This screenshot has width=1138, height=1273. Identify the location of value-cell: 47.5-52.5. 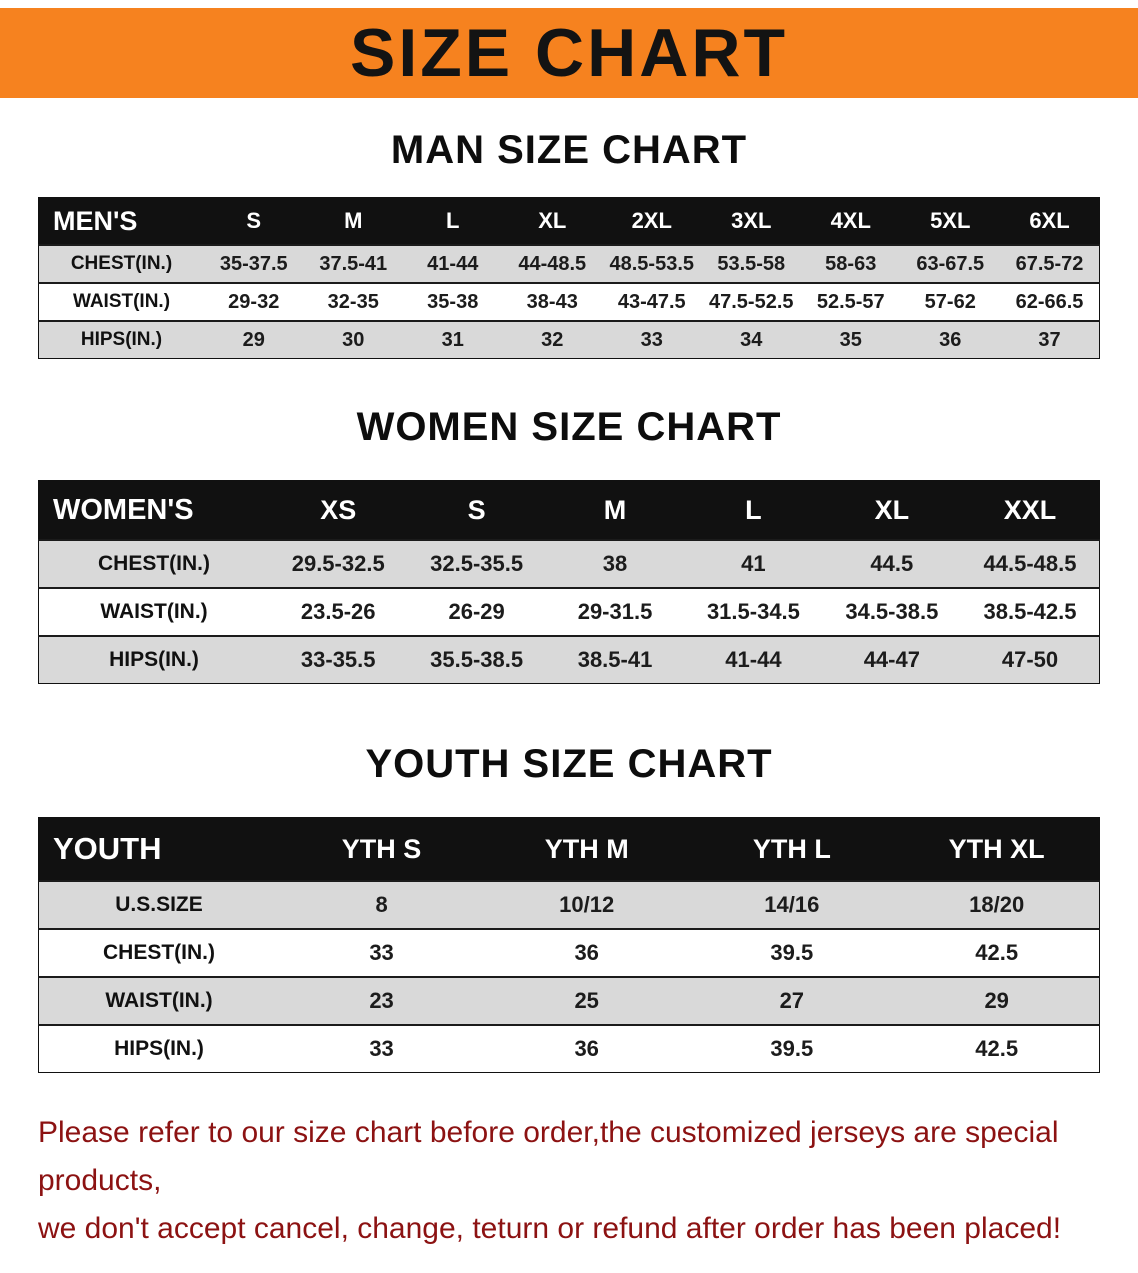
(751, 301).